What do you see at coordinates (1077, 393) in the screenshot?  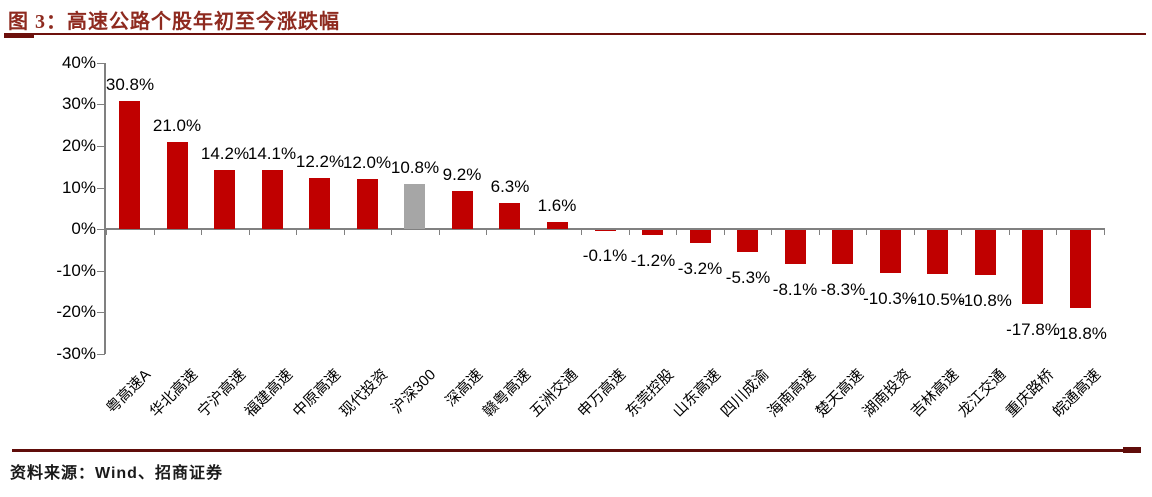 I see `x-category-label: 皖通高速` at bounding box center [1077, 393].